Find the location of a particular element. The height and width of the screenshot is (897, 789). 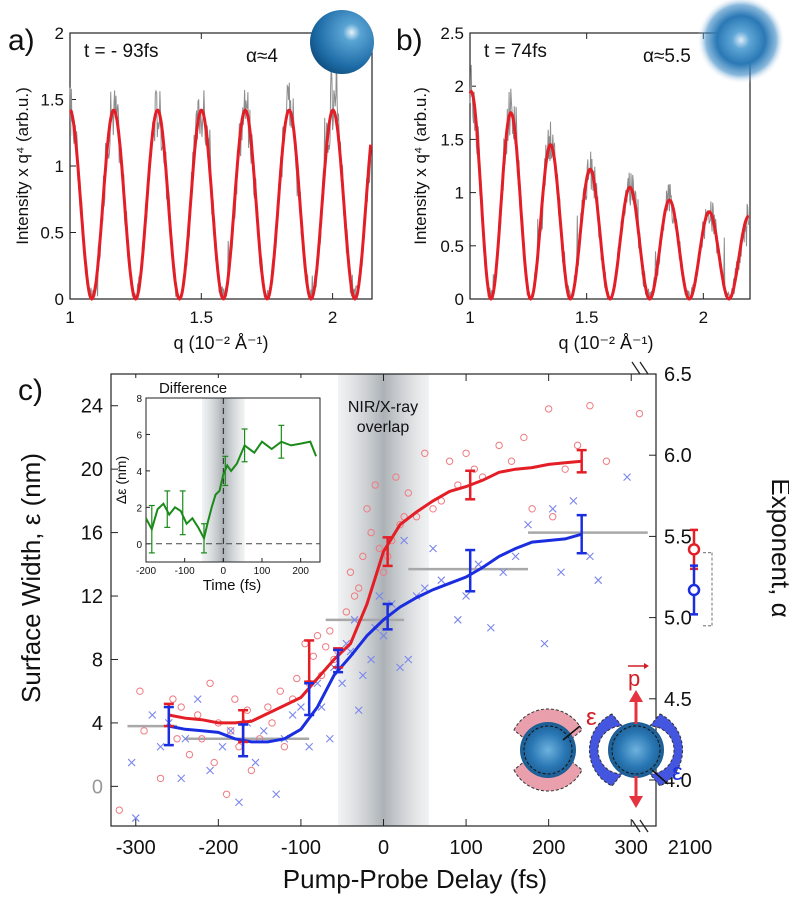

panel-a-ticks: 1 1.5 2 0 0.5 1 1.5 2 is located at coordinates (188, 175).